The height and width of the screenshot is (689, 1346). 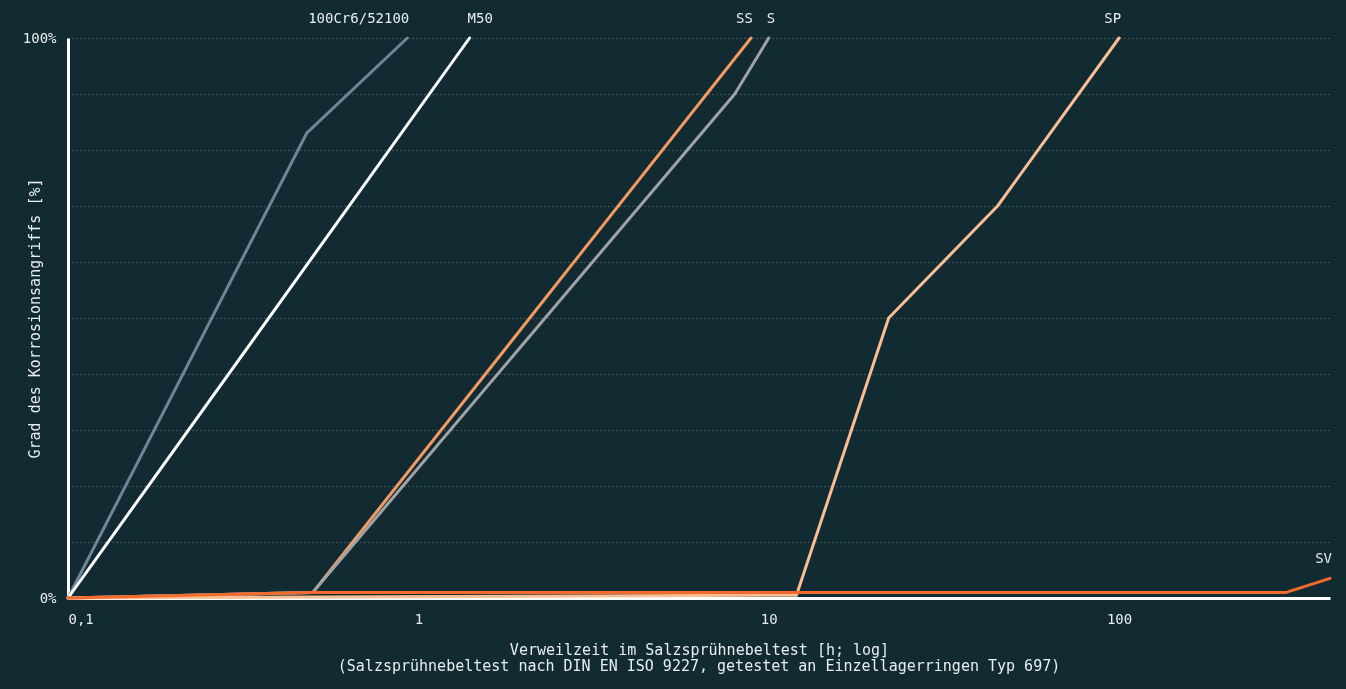 I want to click on text: (Salzsprühnebeltest nach DIN EN ISO 9227, getestet an Einzellagerringen Typ 697), so click(x=699, y=666).